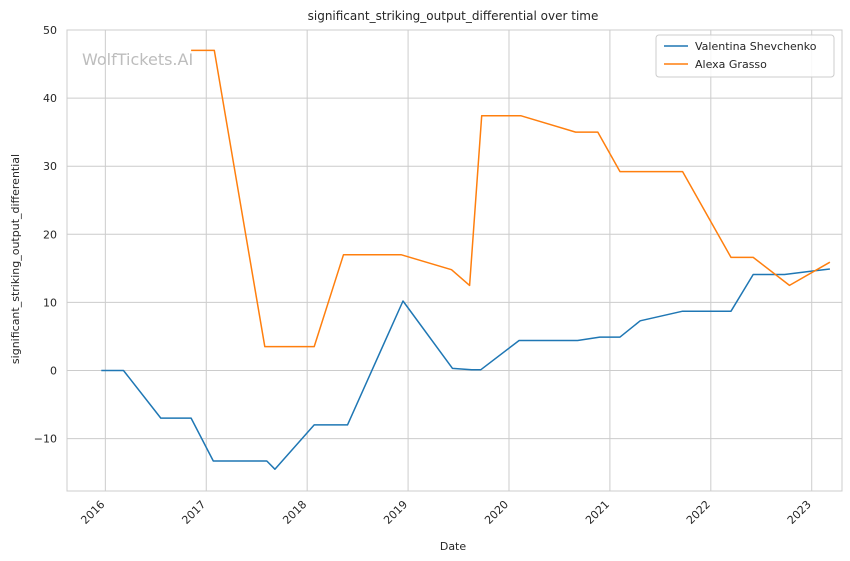 This screenshot has width=850, height=561. What do you see at coordinates (799, 512) in the screenshot?
I see `x-tick-label: 2023` at bounding box center [799, 512].